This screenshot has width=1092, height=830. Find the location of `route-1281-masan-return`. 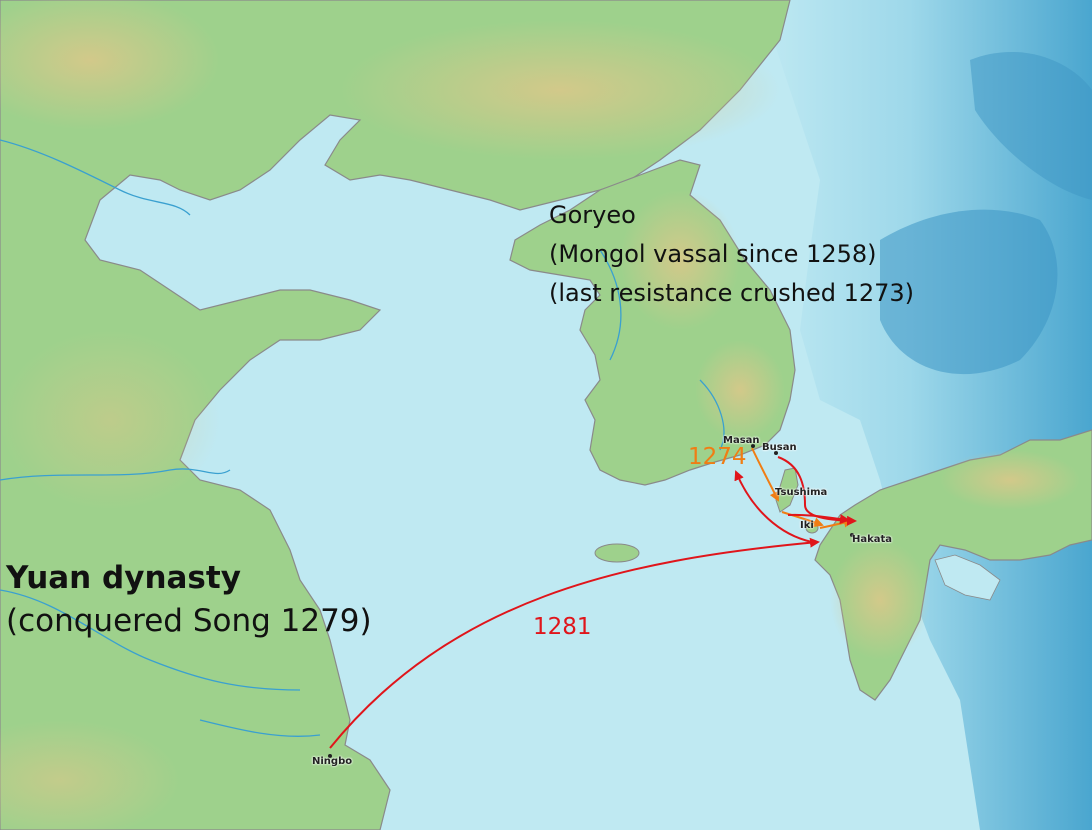

route-1281-masan-return is located at coordinates (773, 506).